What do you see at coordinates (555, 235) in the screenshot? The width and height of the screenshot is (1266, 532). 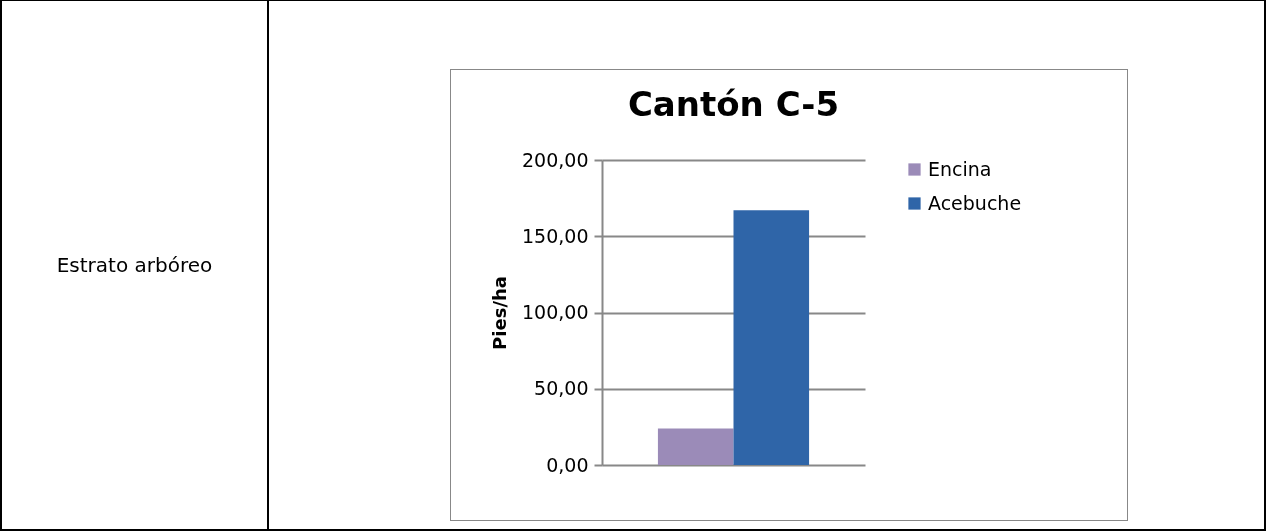 I see `y-tick-label: 150,00` at bounding box center [555, 235].